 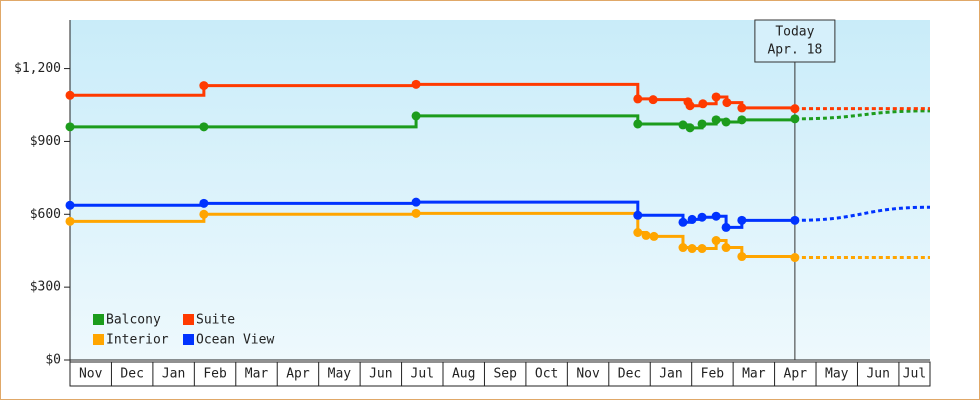 What do you see at coordinates (505, 374) in the screenshot?
I see `x-tick-label: Sep` at bounding box center [505, 374].